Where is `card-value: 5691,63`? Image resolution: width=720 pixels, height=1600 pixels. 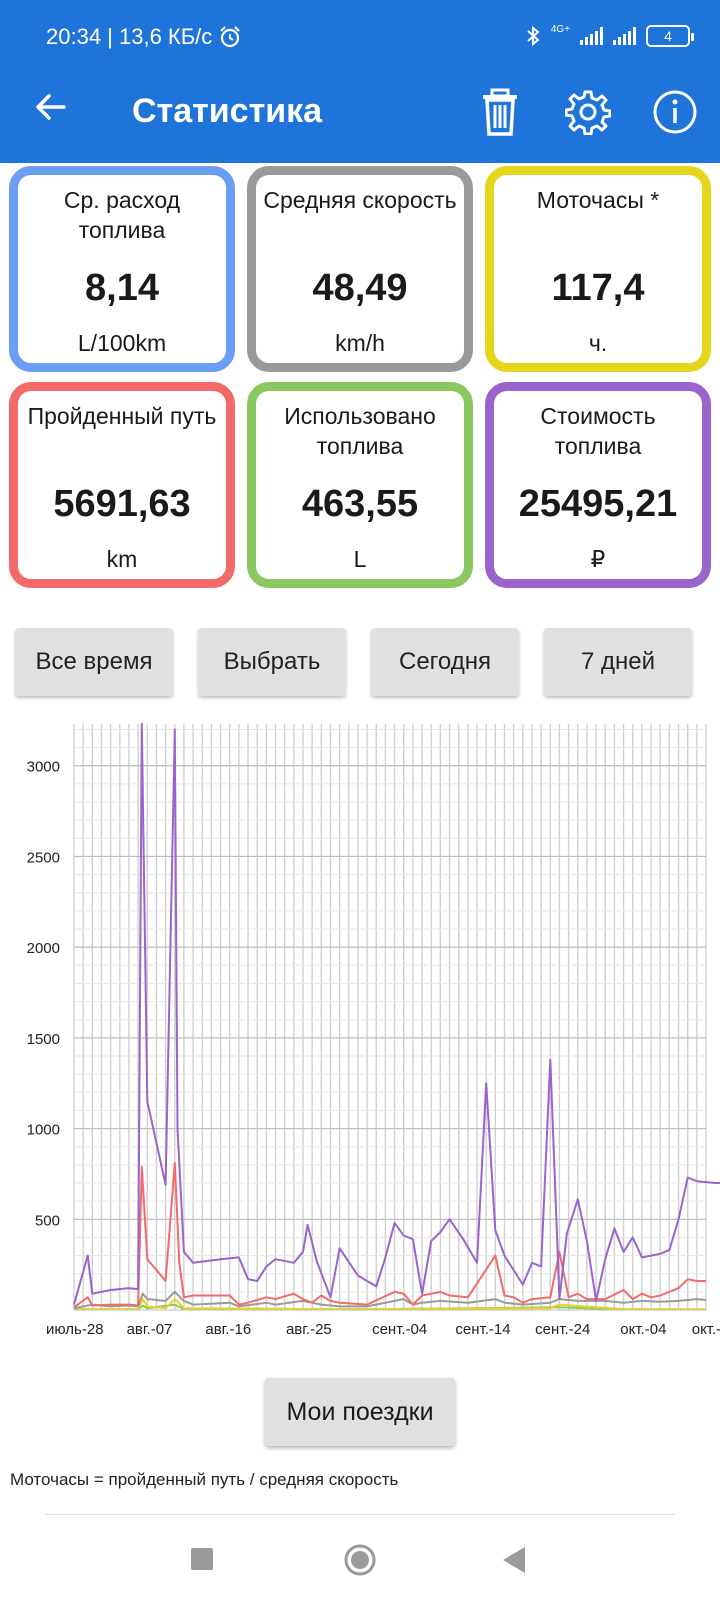 card-value: 5691,63 is located at coordinates (122, 504).